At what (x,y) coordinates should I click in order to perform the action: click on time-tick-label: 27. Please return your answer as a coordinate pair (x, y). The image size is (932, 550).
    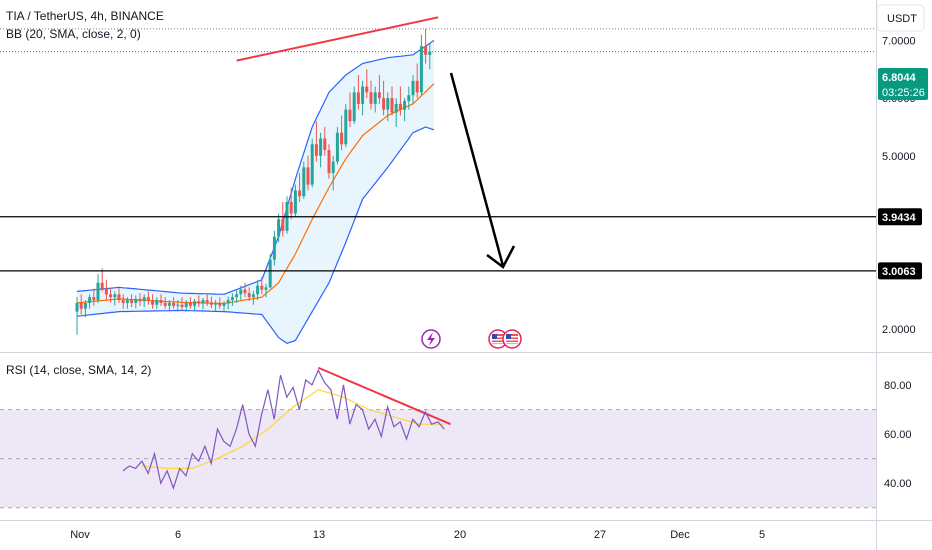
    Looking at the image, I should click on (600, 535).